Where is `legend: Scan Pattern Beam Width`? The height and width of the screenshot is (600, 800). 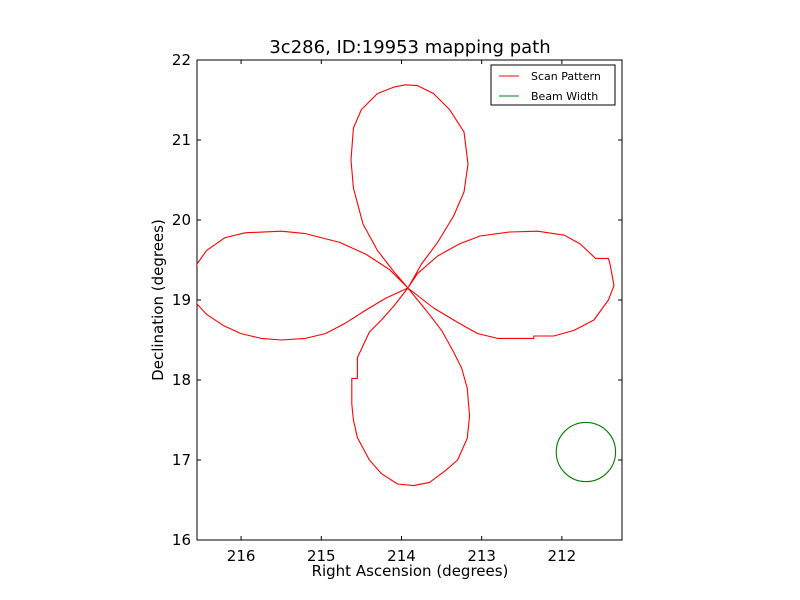
legend: Scan Pattern Beam Width is located at coordinates (553, 85).